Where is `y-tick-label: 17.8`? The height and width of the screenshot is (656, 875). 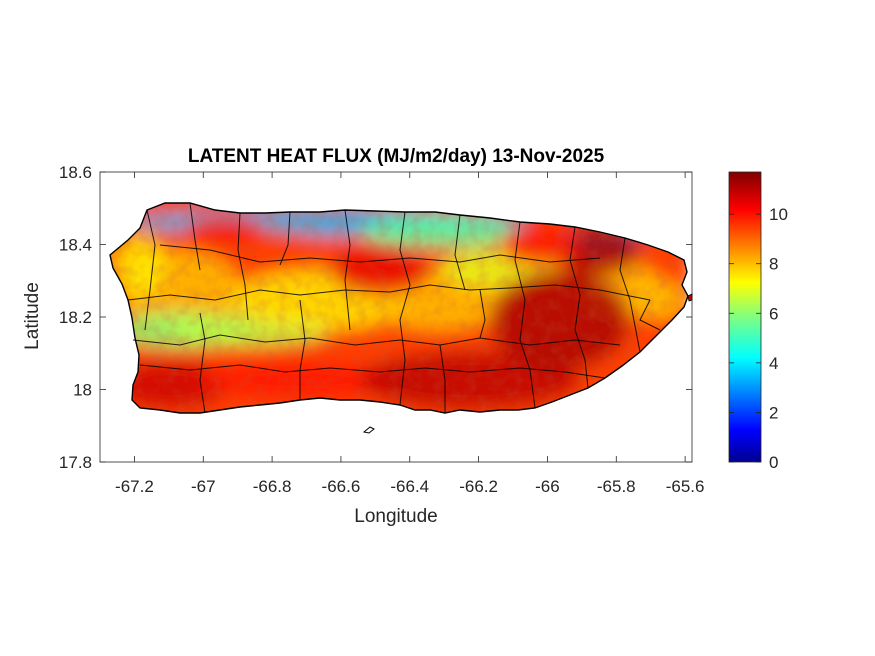 y-tick-label: 17.8 is located at coordinates (75, 462).